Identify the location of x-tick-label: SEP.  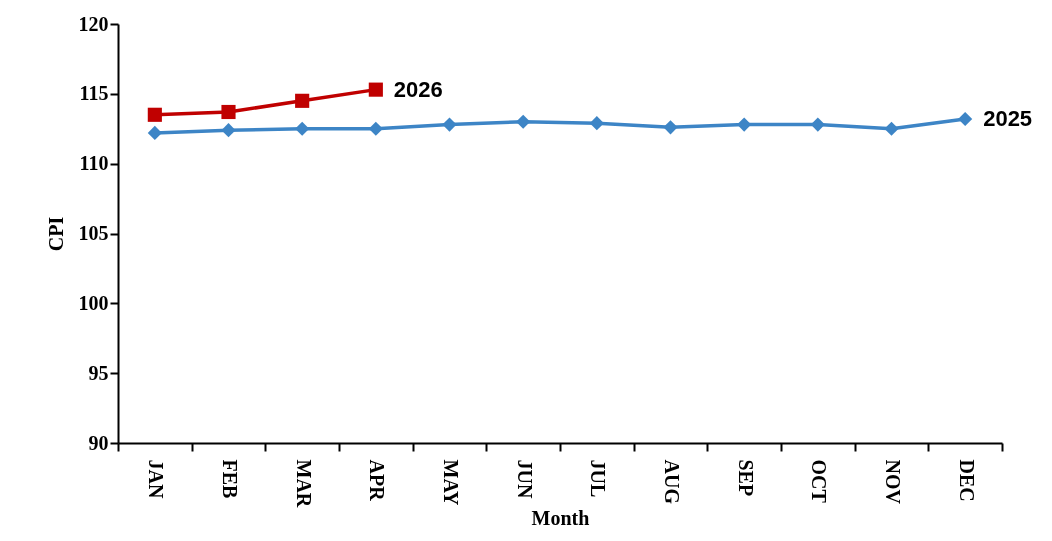
(745, 478).